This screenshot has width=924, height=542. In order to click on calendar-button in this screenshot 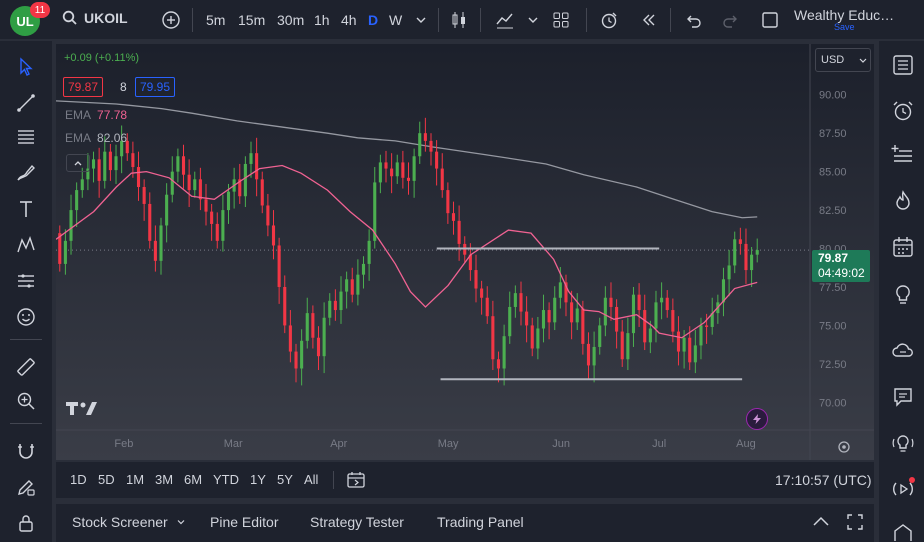, I will do `click(903, 247)`.